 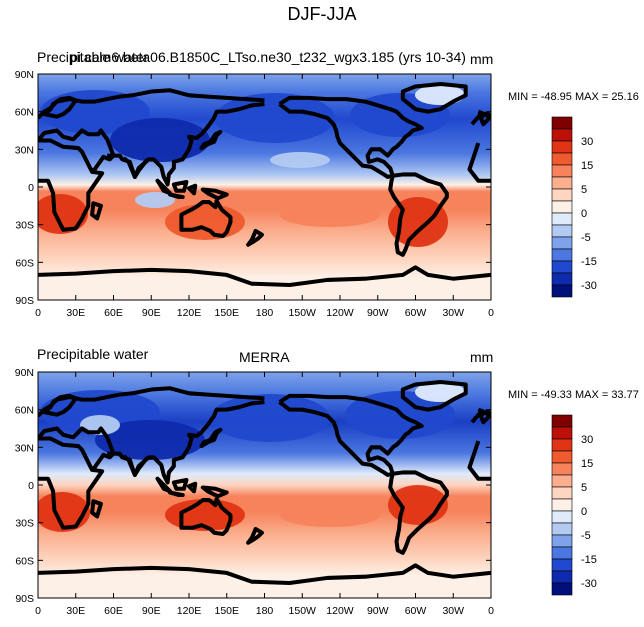 What do you see at coordinates (151, 611) in the screenshot?
I see `panel2-lon-label: 90E` at bounding box center [151, 611].